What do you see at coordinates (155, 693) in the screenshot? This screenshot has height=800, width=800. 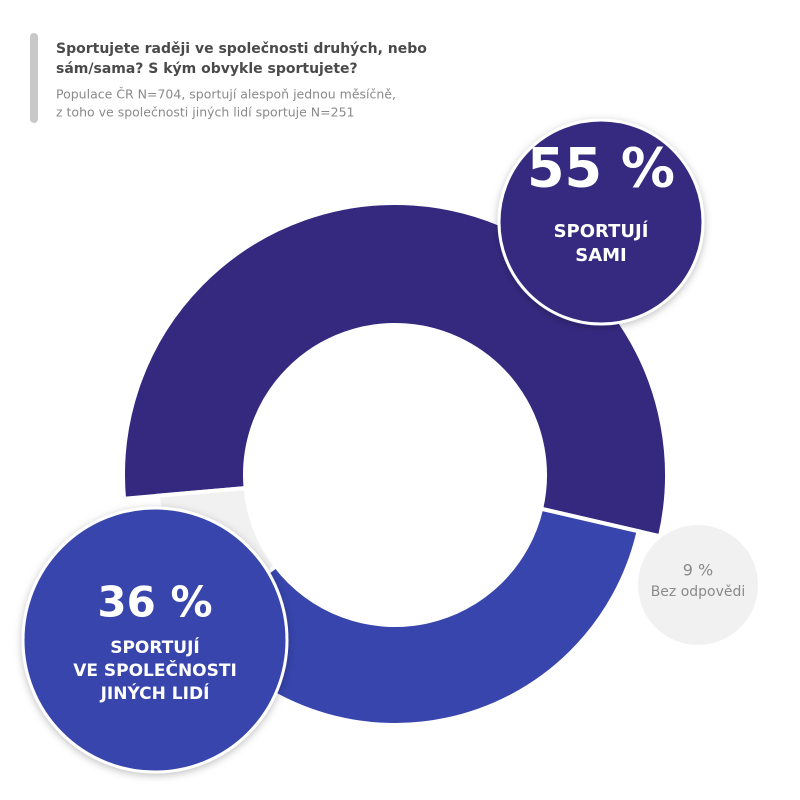 I see `category-label: JINÝCH LIDÍ` at bounding box center [155, 693].